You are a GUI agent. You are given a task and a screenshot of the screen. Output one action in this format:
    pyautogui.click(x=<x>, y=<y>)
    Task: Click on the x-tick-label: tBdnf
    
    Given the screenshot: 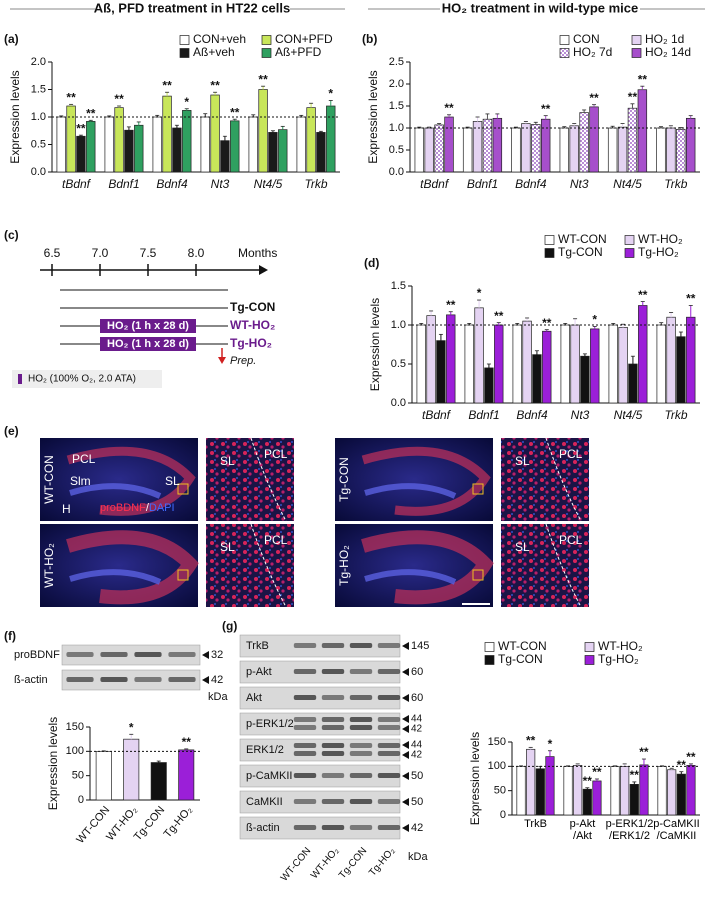 What is the action you would take?
    pyautogui.click(x=77, y=184)
    